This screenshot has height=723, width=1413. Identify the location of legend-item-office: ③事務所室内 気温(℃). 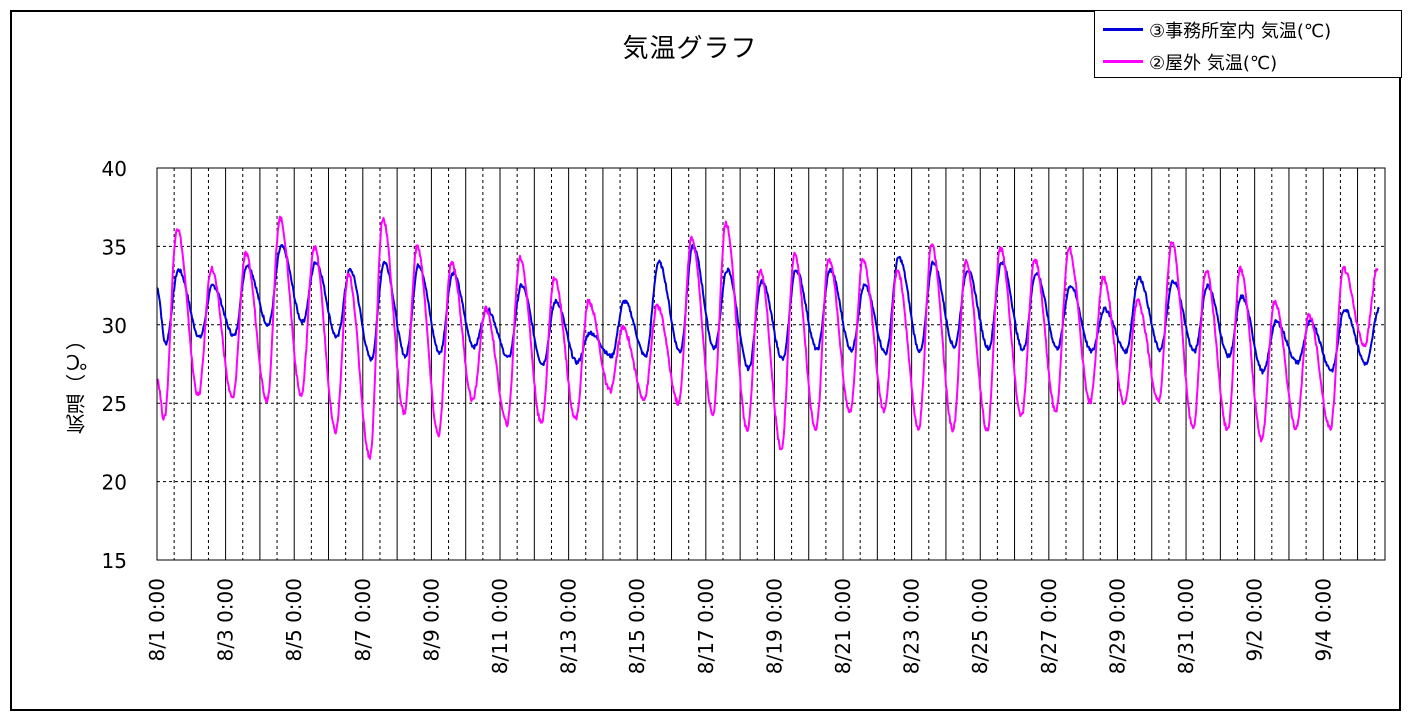
(1251, 29).